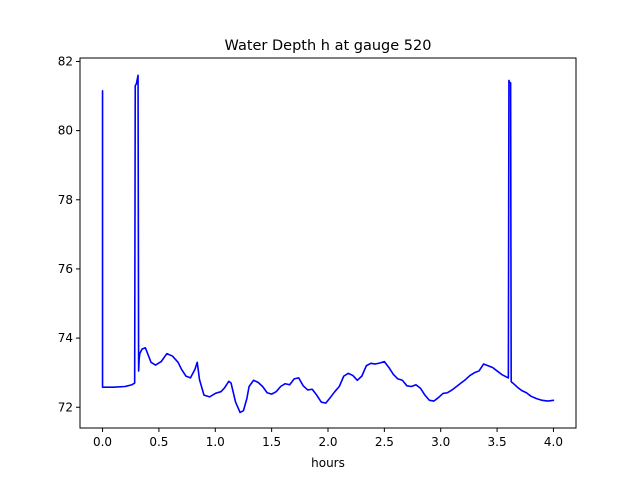  Describe the element at coordinates (69, 234) in the screenshot. I see `y-axis: 72 74 76 78 80 82` at that location.